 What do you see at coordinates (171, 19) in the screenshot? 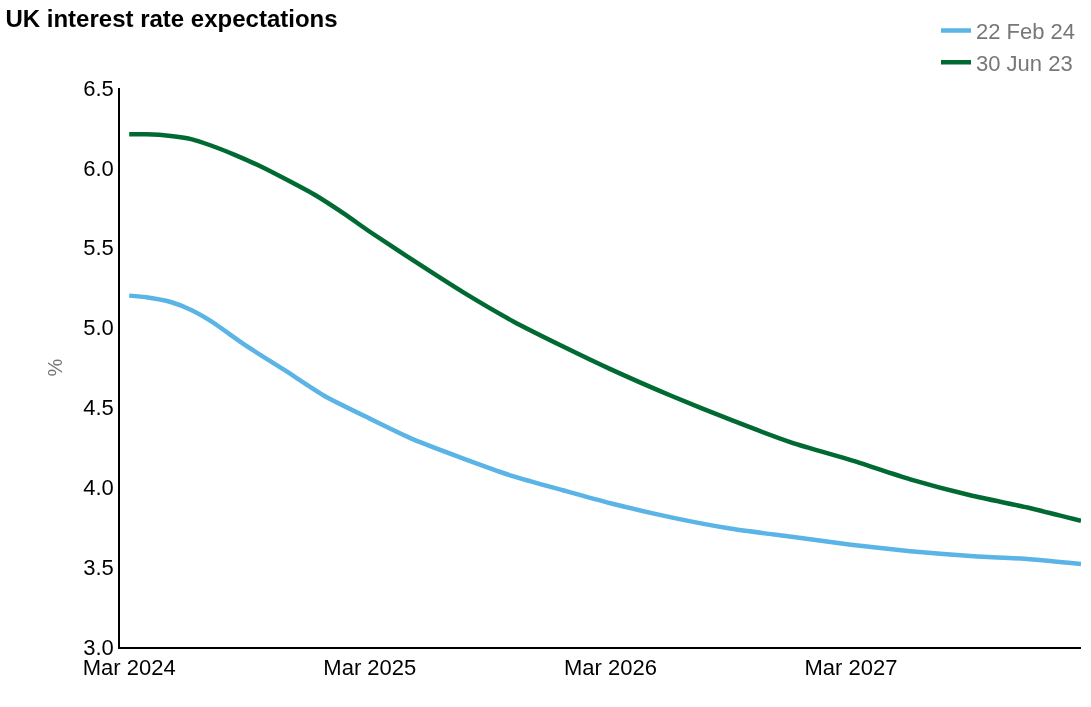
I see `chart-title: UK interest rate expectations` at bounding box center [171, 19].